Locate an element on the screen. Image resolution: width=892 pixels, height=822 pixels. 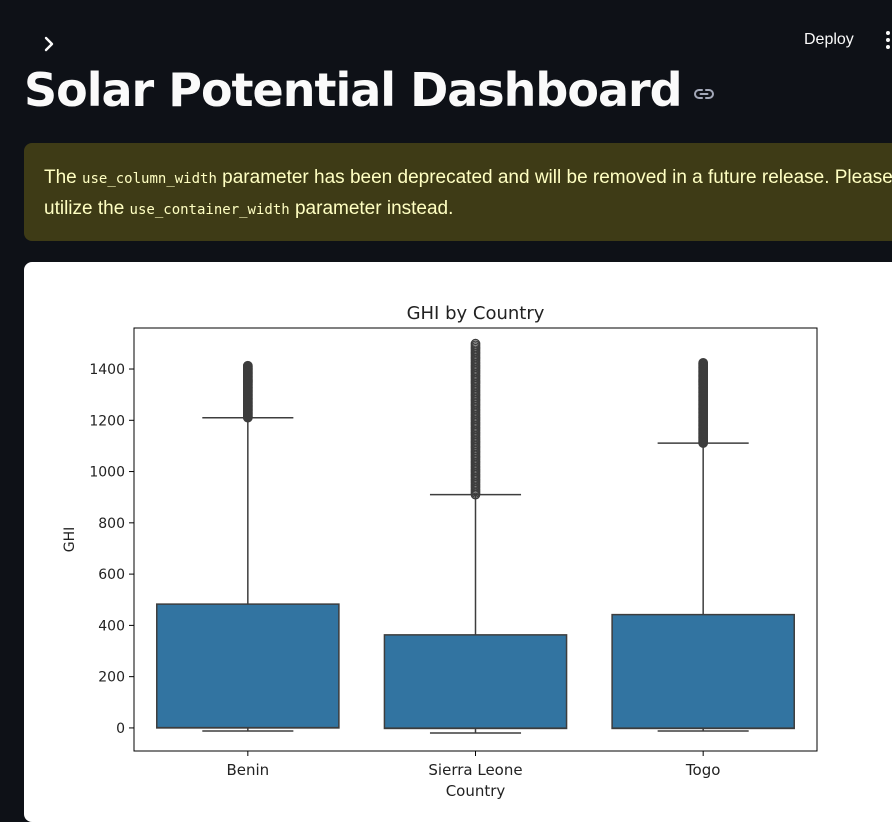
y-tick-label: 1000 is located at coordinates (107, 473).